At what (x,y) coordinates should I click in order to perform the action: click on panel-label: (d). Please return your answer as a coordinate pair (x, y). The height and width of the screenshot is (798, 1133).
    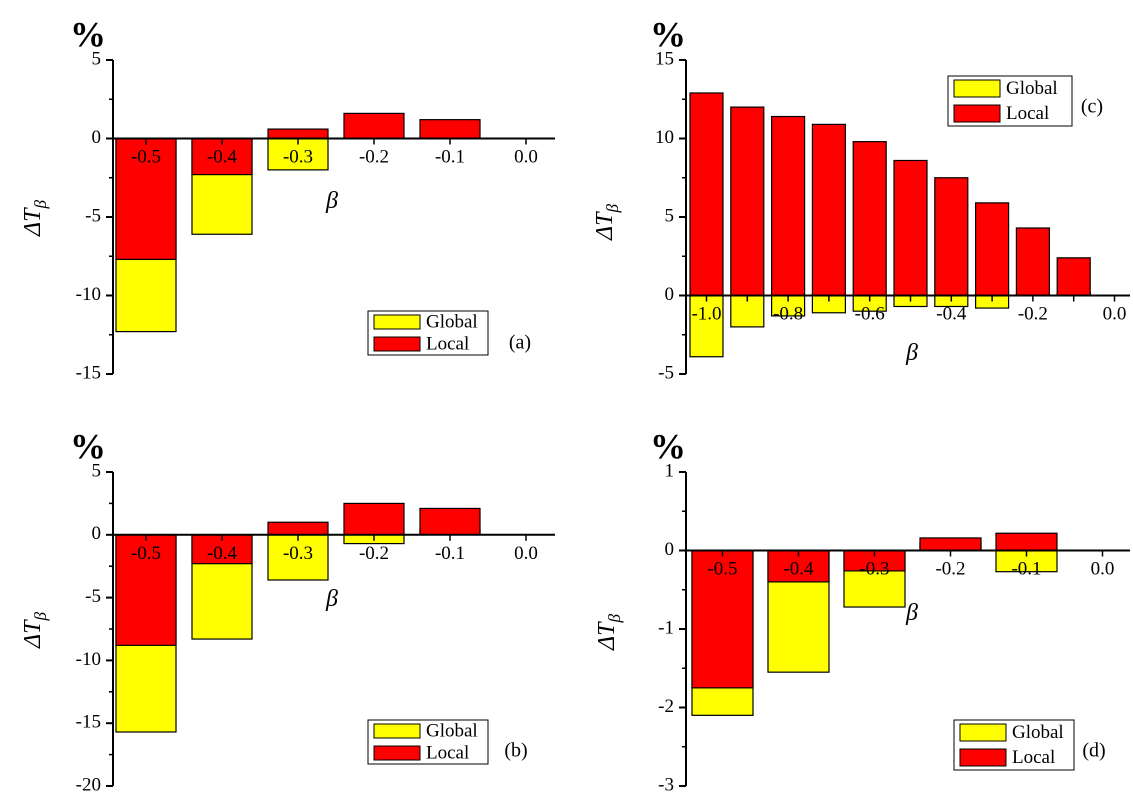
    Looking at the image, I should click on (1093, 751).